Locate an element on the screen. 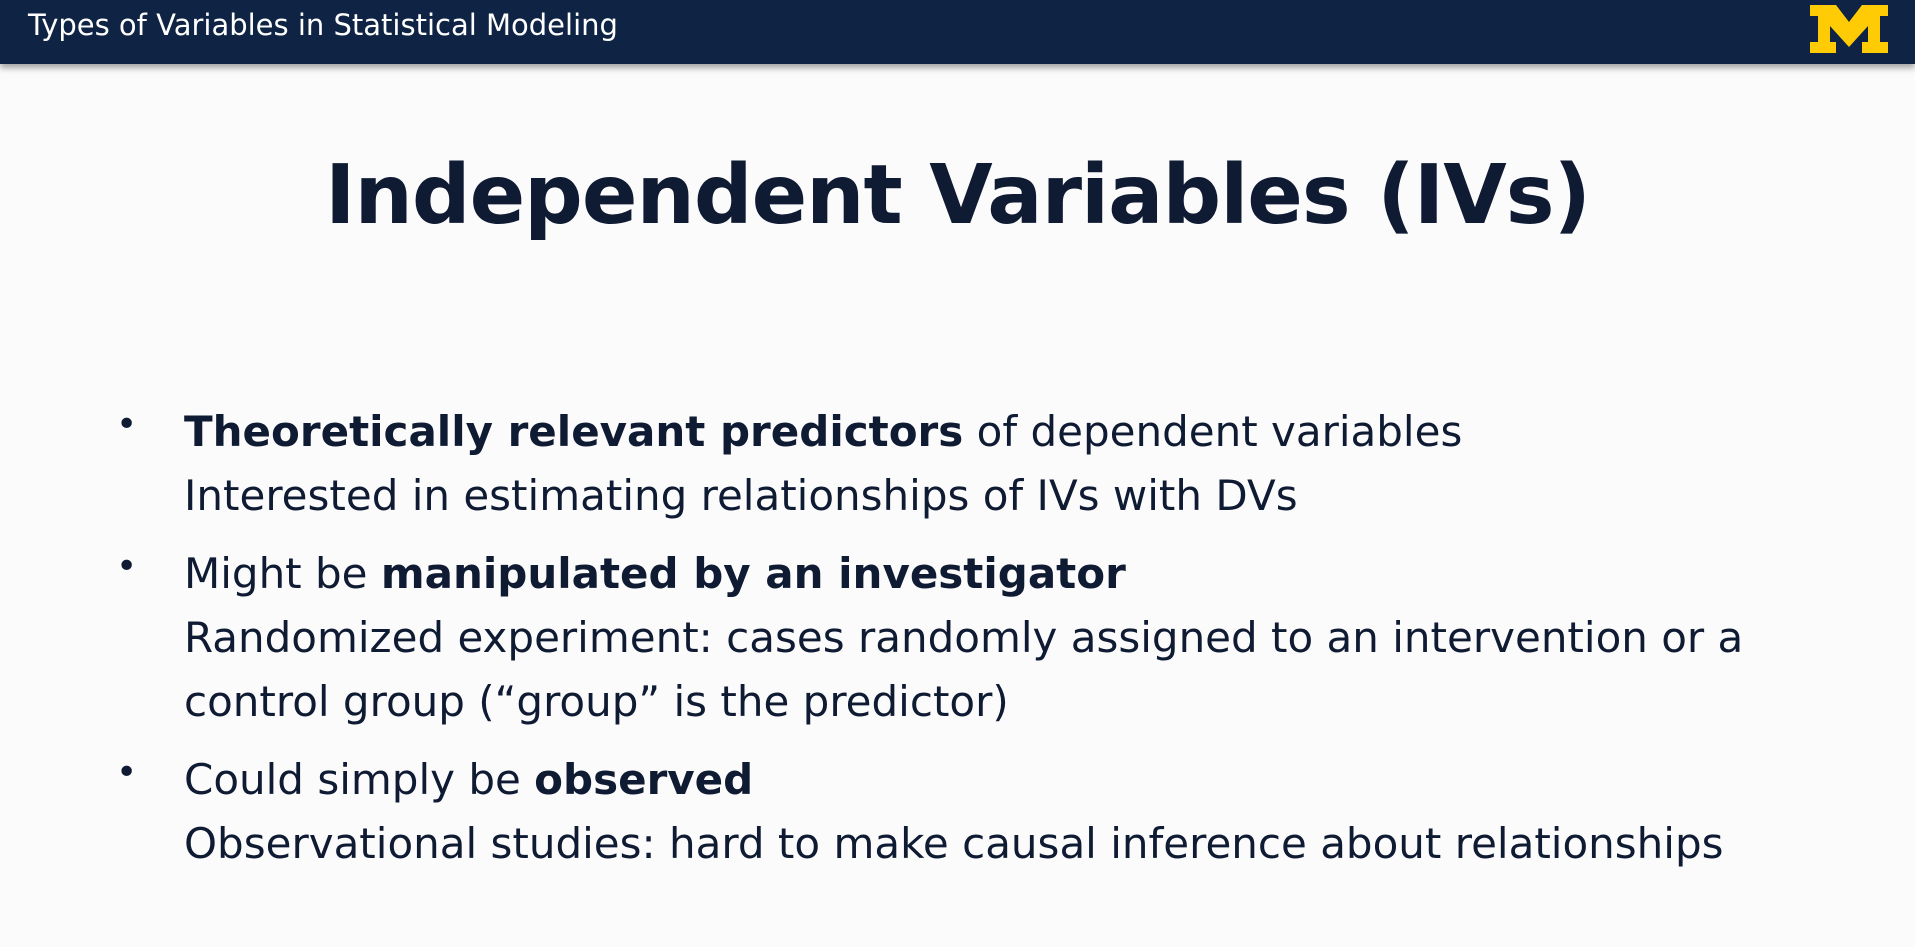 The image size is (1915, 947). bullet-3-lead: Could simply be is located at coordinates (359, 779).